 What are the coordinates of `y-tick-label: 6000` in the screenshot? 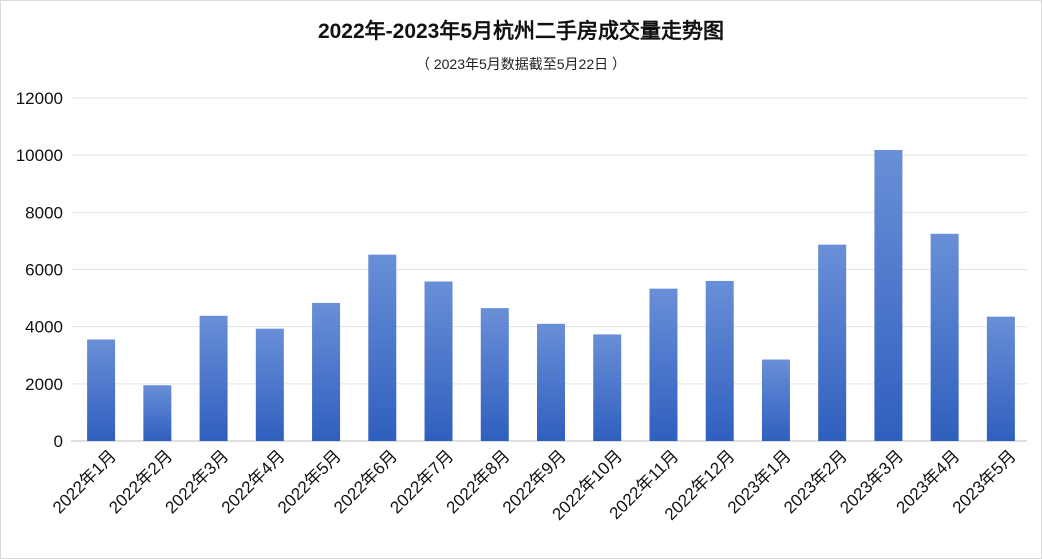 It's located at (44, 270).